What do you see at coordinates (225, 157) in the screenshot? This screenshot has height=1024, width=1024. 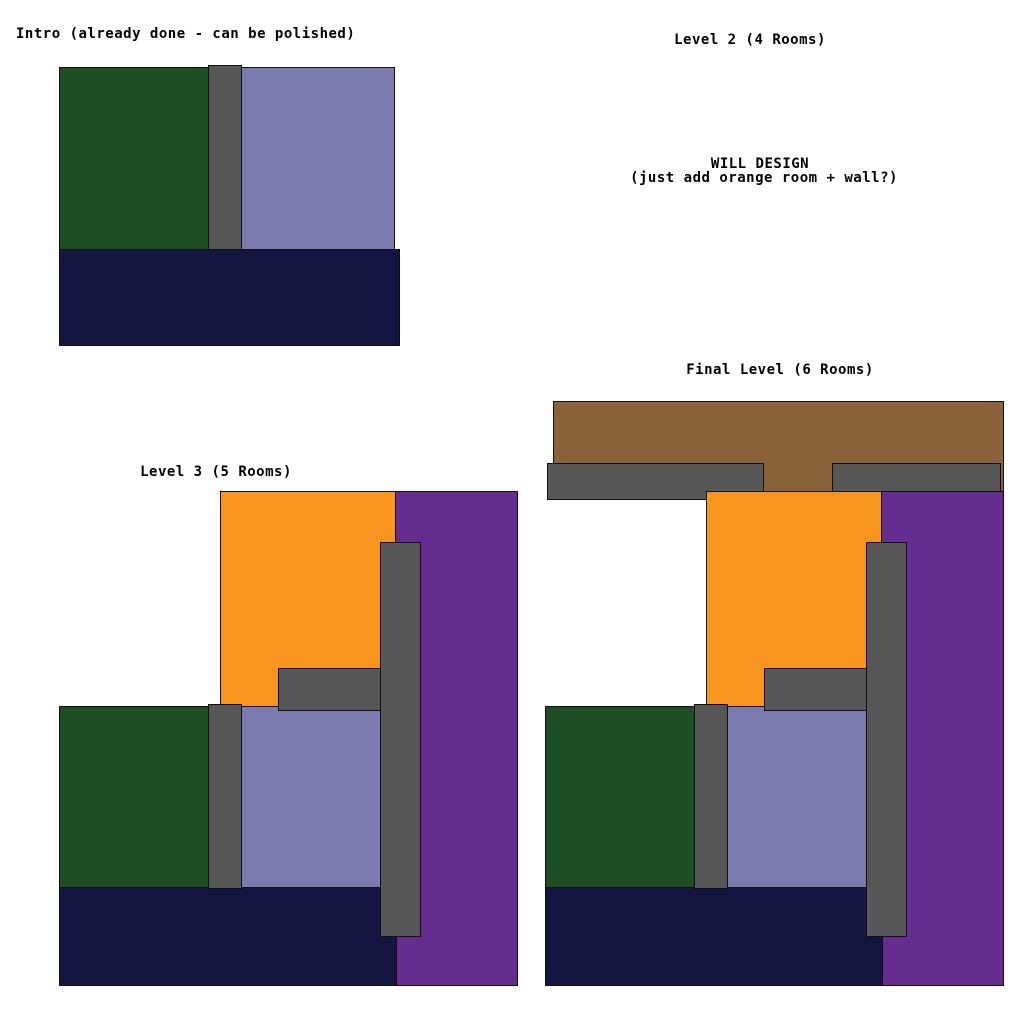 I see `intro-vertical-wall` at bounding box center [225, 157].